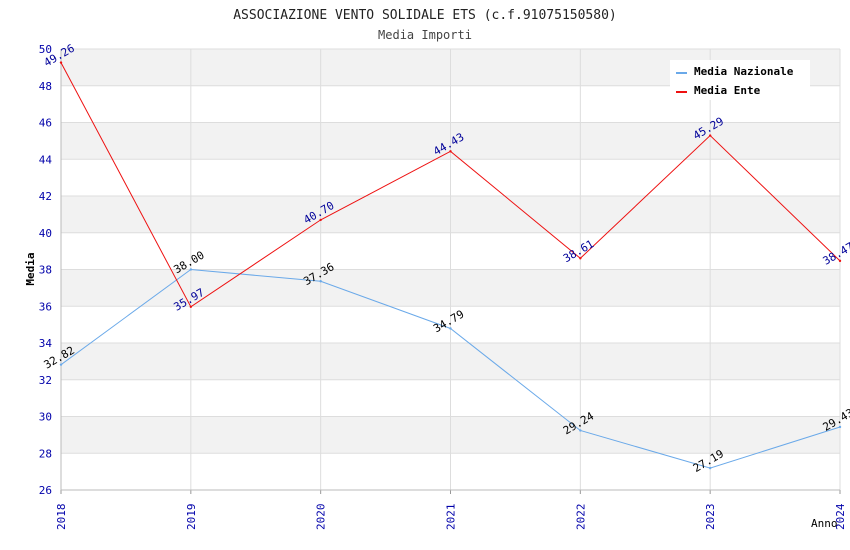  Describe the element at coordinates (744, 71) in the screenshot. I see `legend-label-media-nazionale: Media Nazionale` at that location.